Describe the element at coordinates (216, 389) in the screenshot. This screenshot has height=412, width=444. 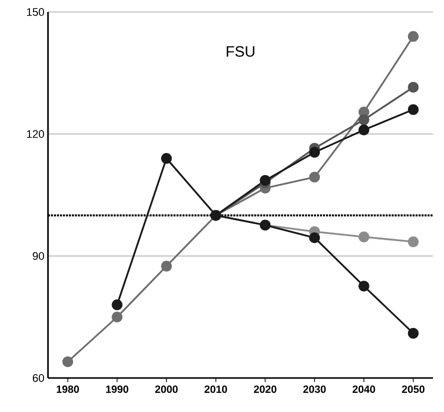
I see `x-tick-label: 2010` at that location.